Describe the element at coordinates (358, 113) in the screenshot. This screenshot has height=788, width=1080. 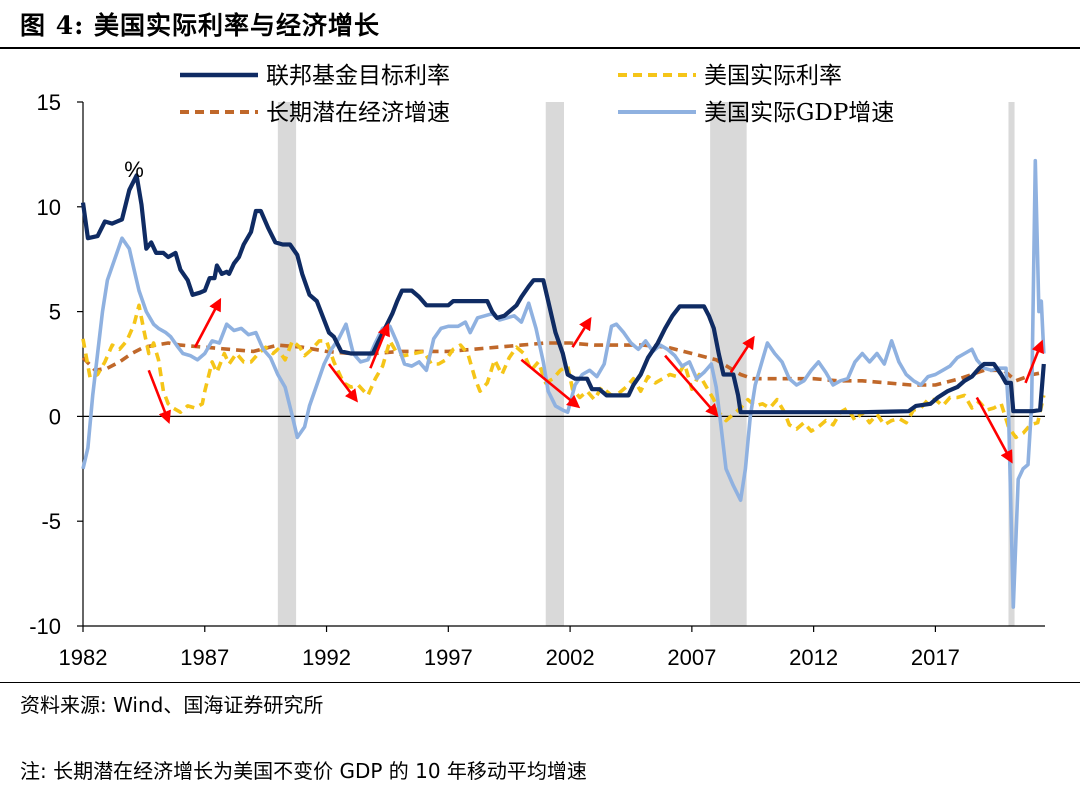
I see `legend-label: 长期潜在经济增速` at that location.